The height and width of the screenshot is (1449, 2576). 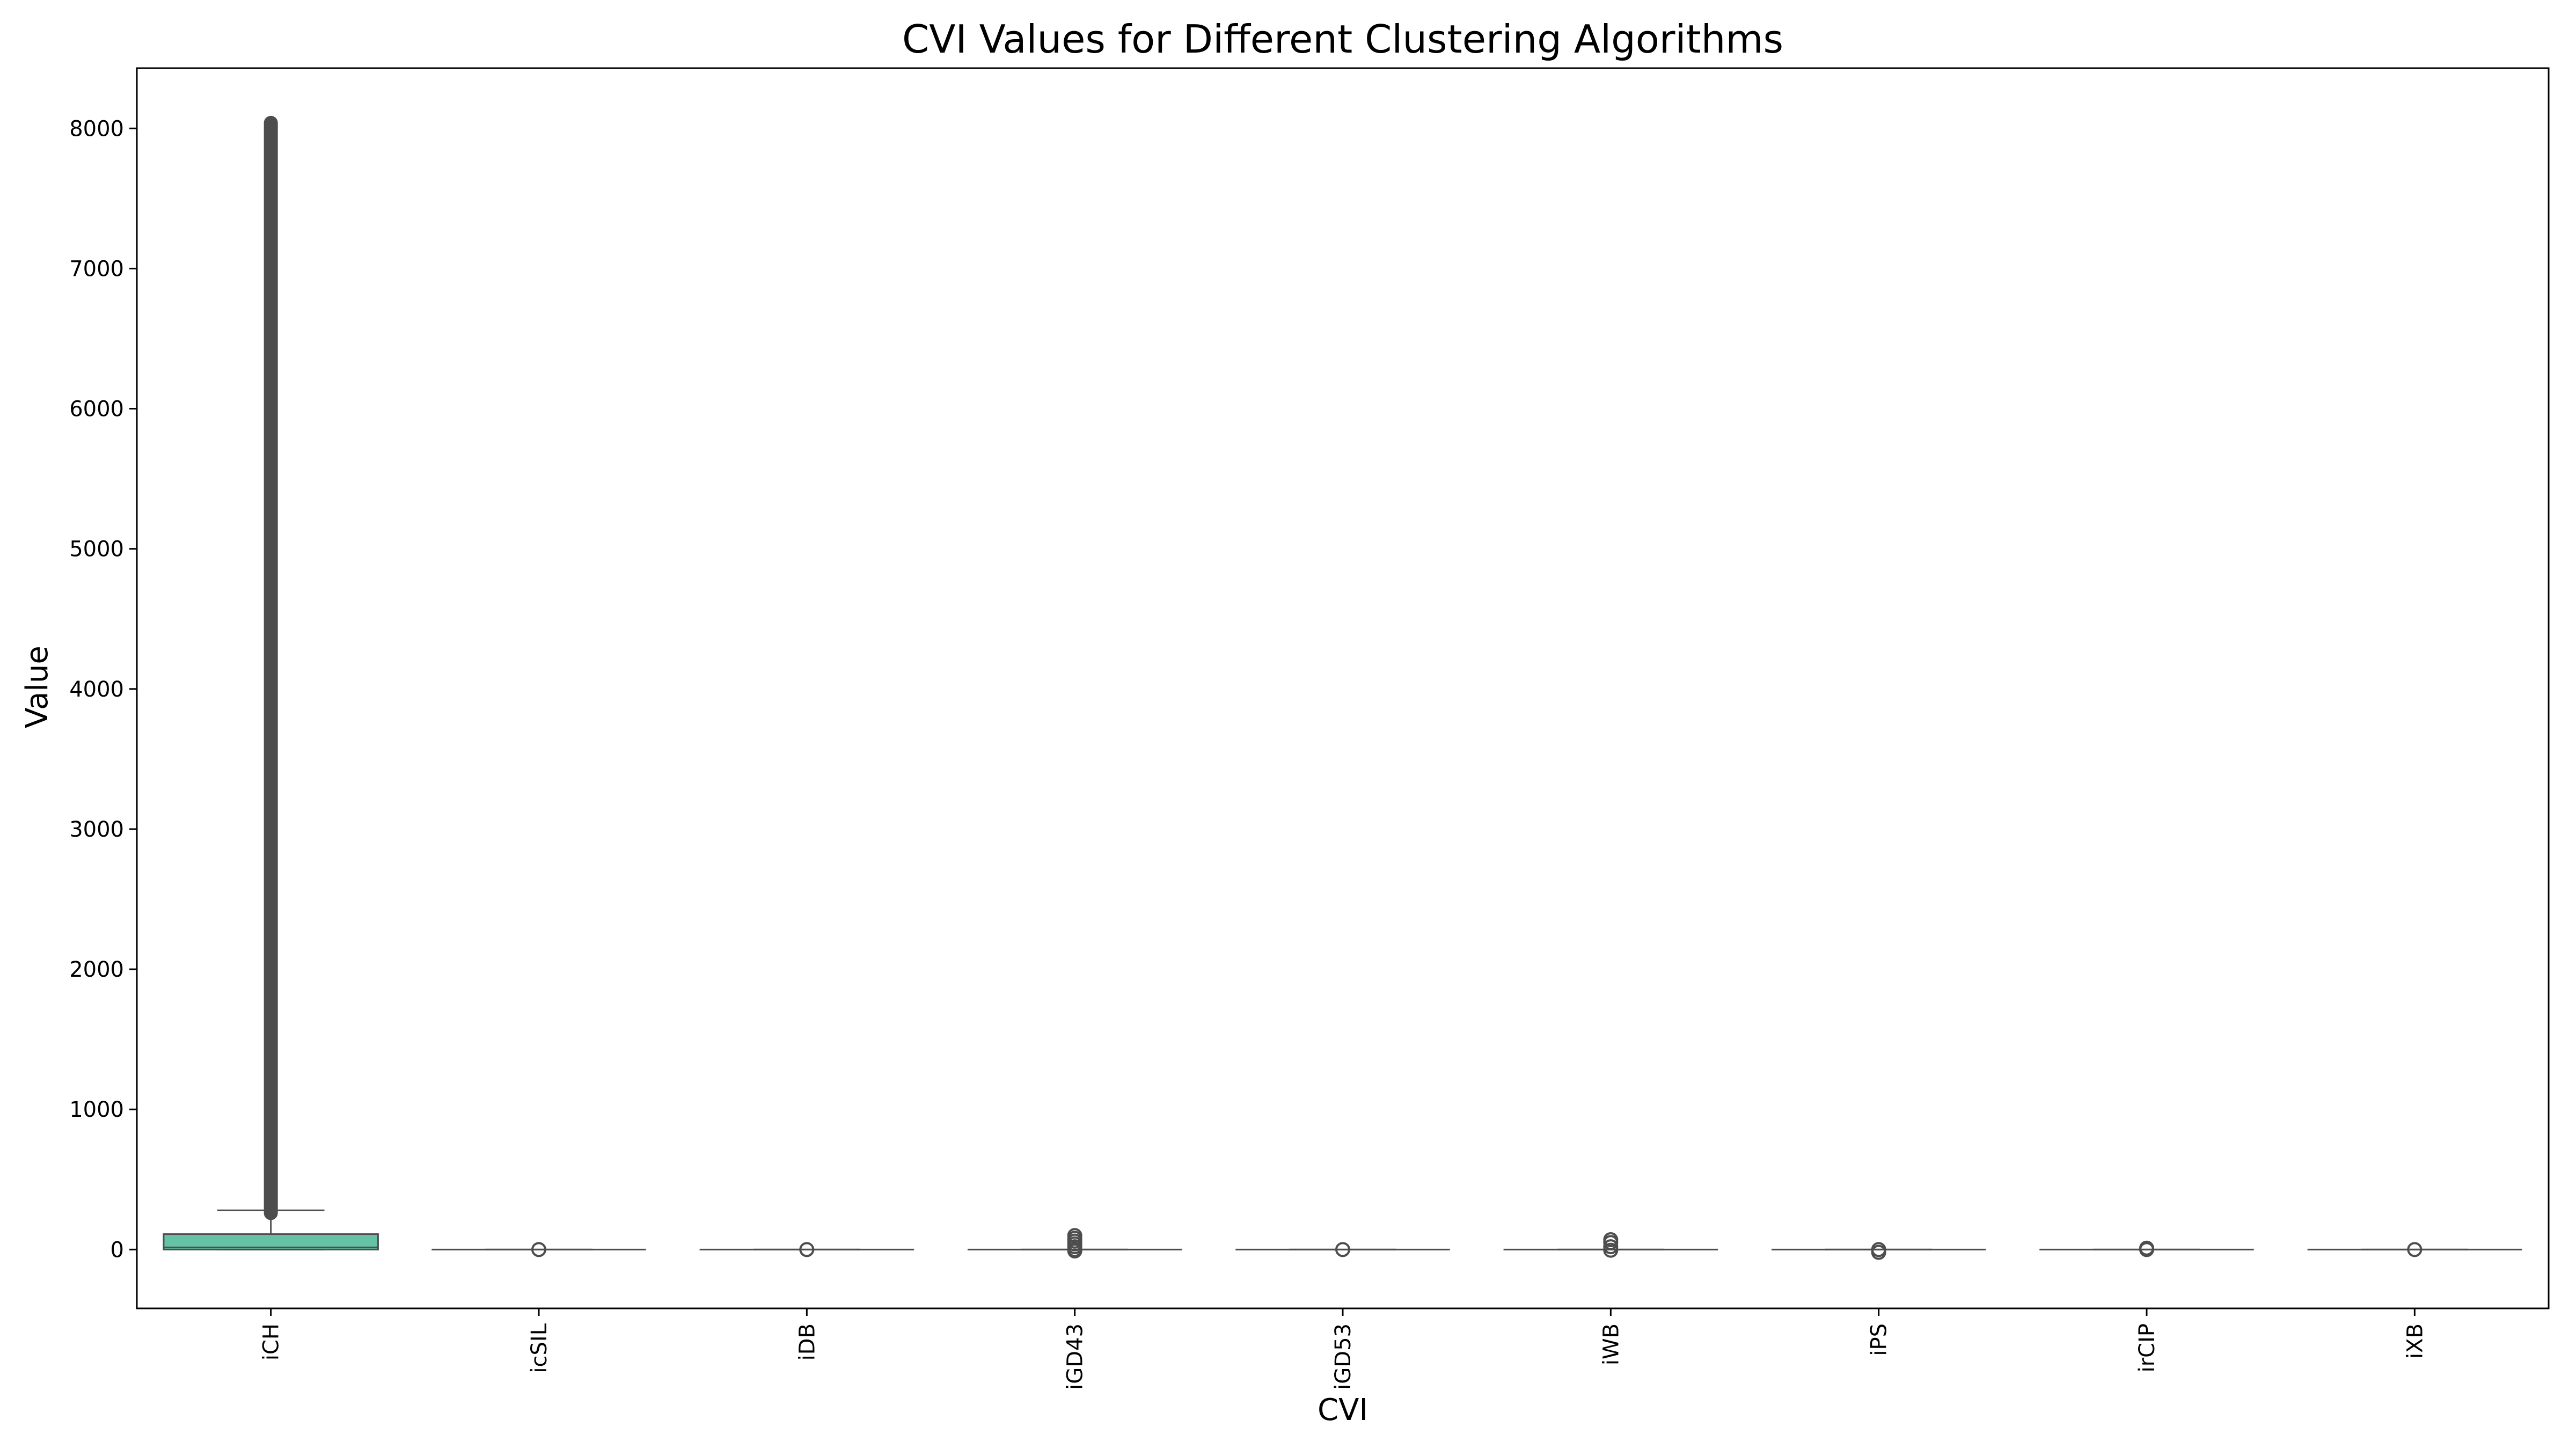 What do you see at coordinates (96, 1109) in the screenshot?
I see `y-tick-label-1: 1000` at bounding box center [96, 1109].